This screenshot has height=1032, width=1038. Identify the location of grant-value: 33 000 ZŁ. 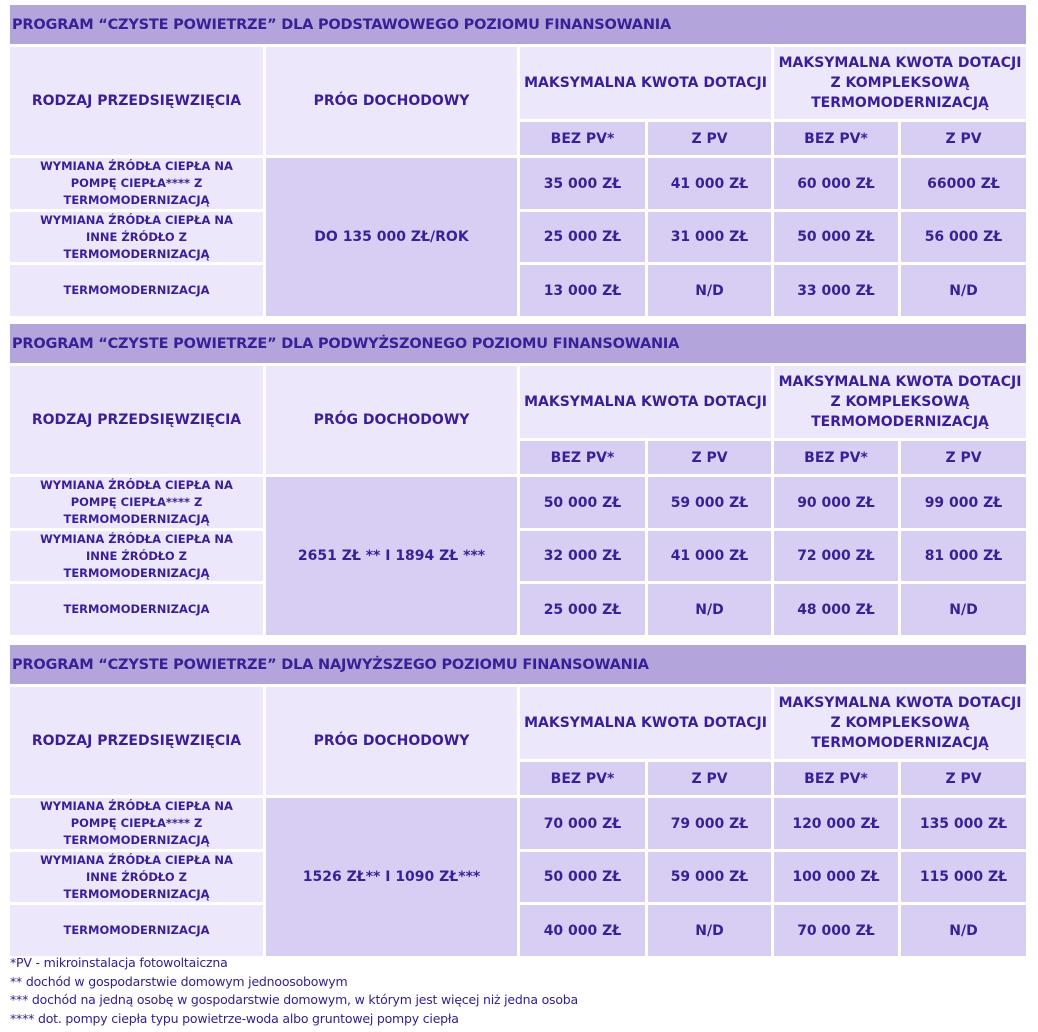
(836, 290).